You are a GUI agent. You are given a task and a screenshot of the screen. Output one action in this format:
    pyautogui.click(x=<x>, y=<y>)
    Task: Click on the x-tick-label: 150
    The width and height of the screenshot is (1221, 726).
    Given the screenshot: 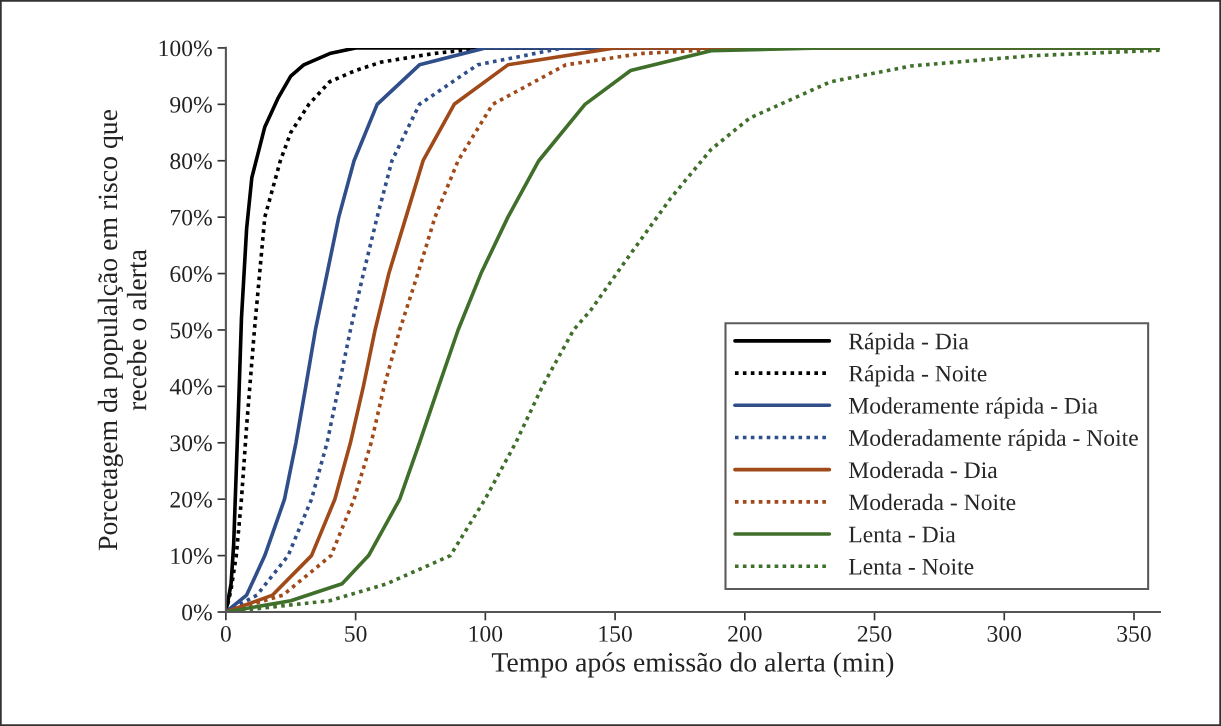 What is the action you would take?
    pyautogui.click(x=615, y=633)
    